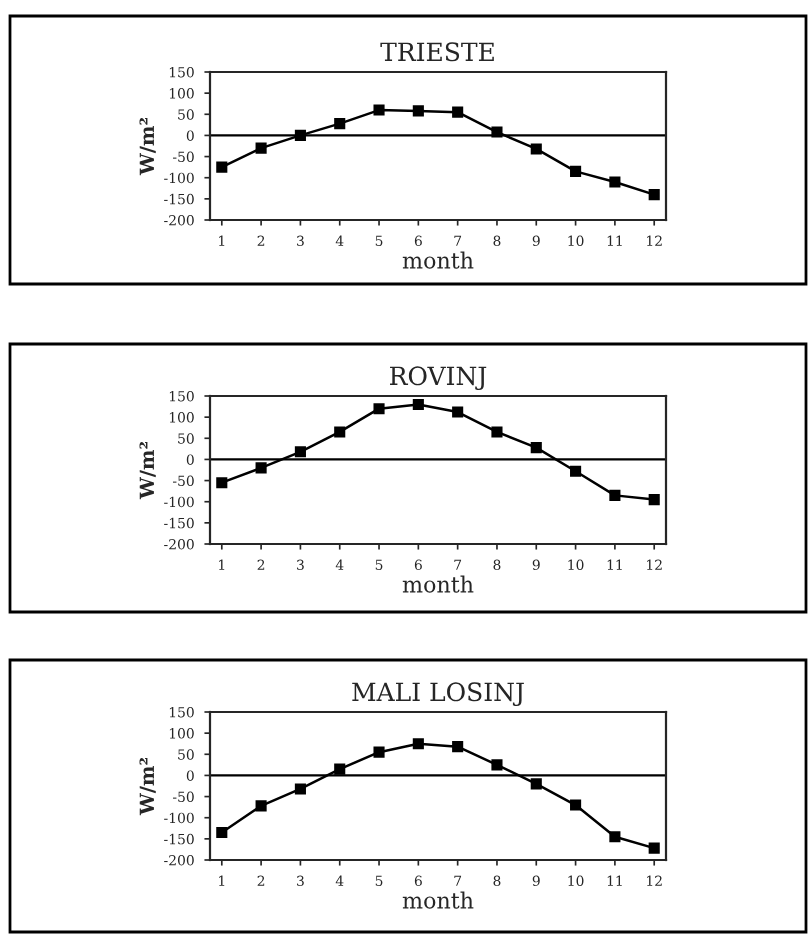 Image resolution: width=812 pixels, height=944 pixels. What do you see at coordinates (438, 694) in the screenshot?
I see `chart-title: MALI LOSINJ` at bounding box center [438, 694].